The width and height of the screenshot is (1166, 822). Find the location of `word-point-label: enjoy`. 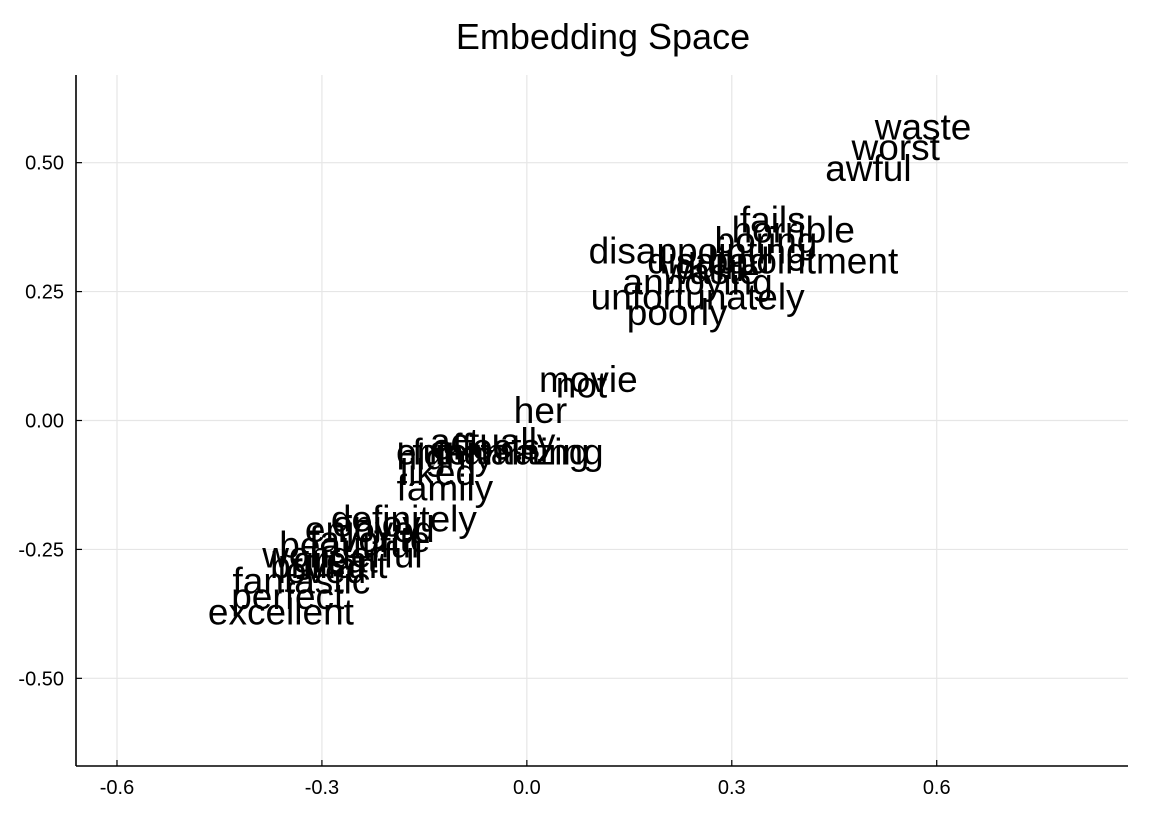

word-point-label: enjoy is located at coordinates (376, 524).